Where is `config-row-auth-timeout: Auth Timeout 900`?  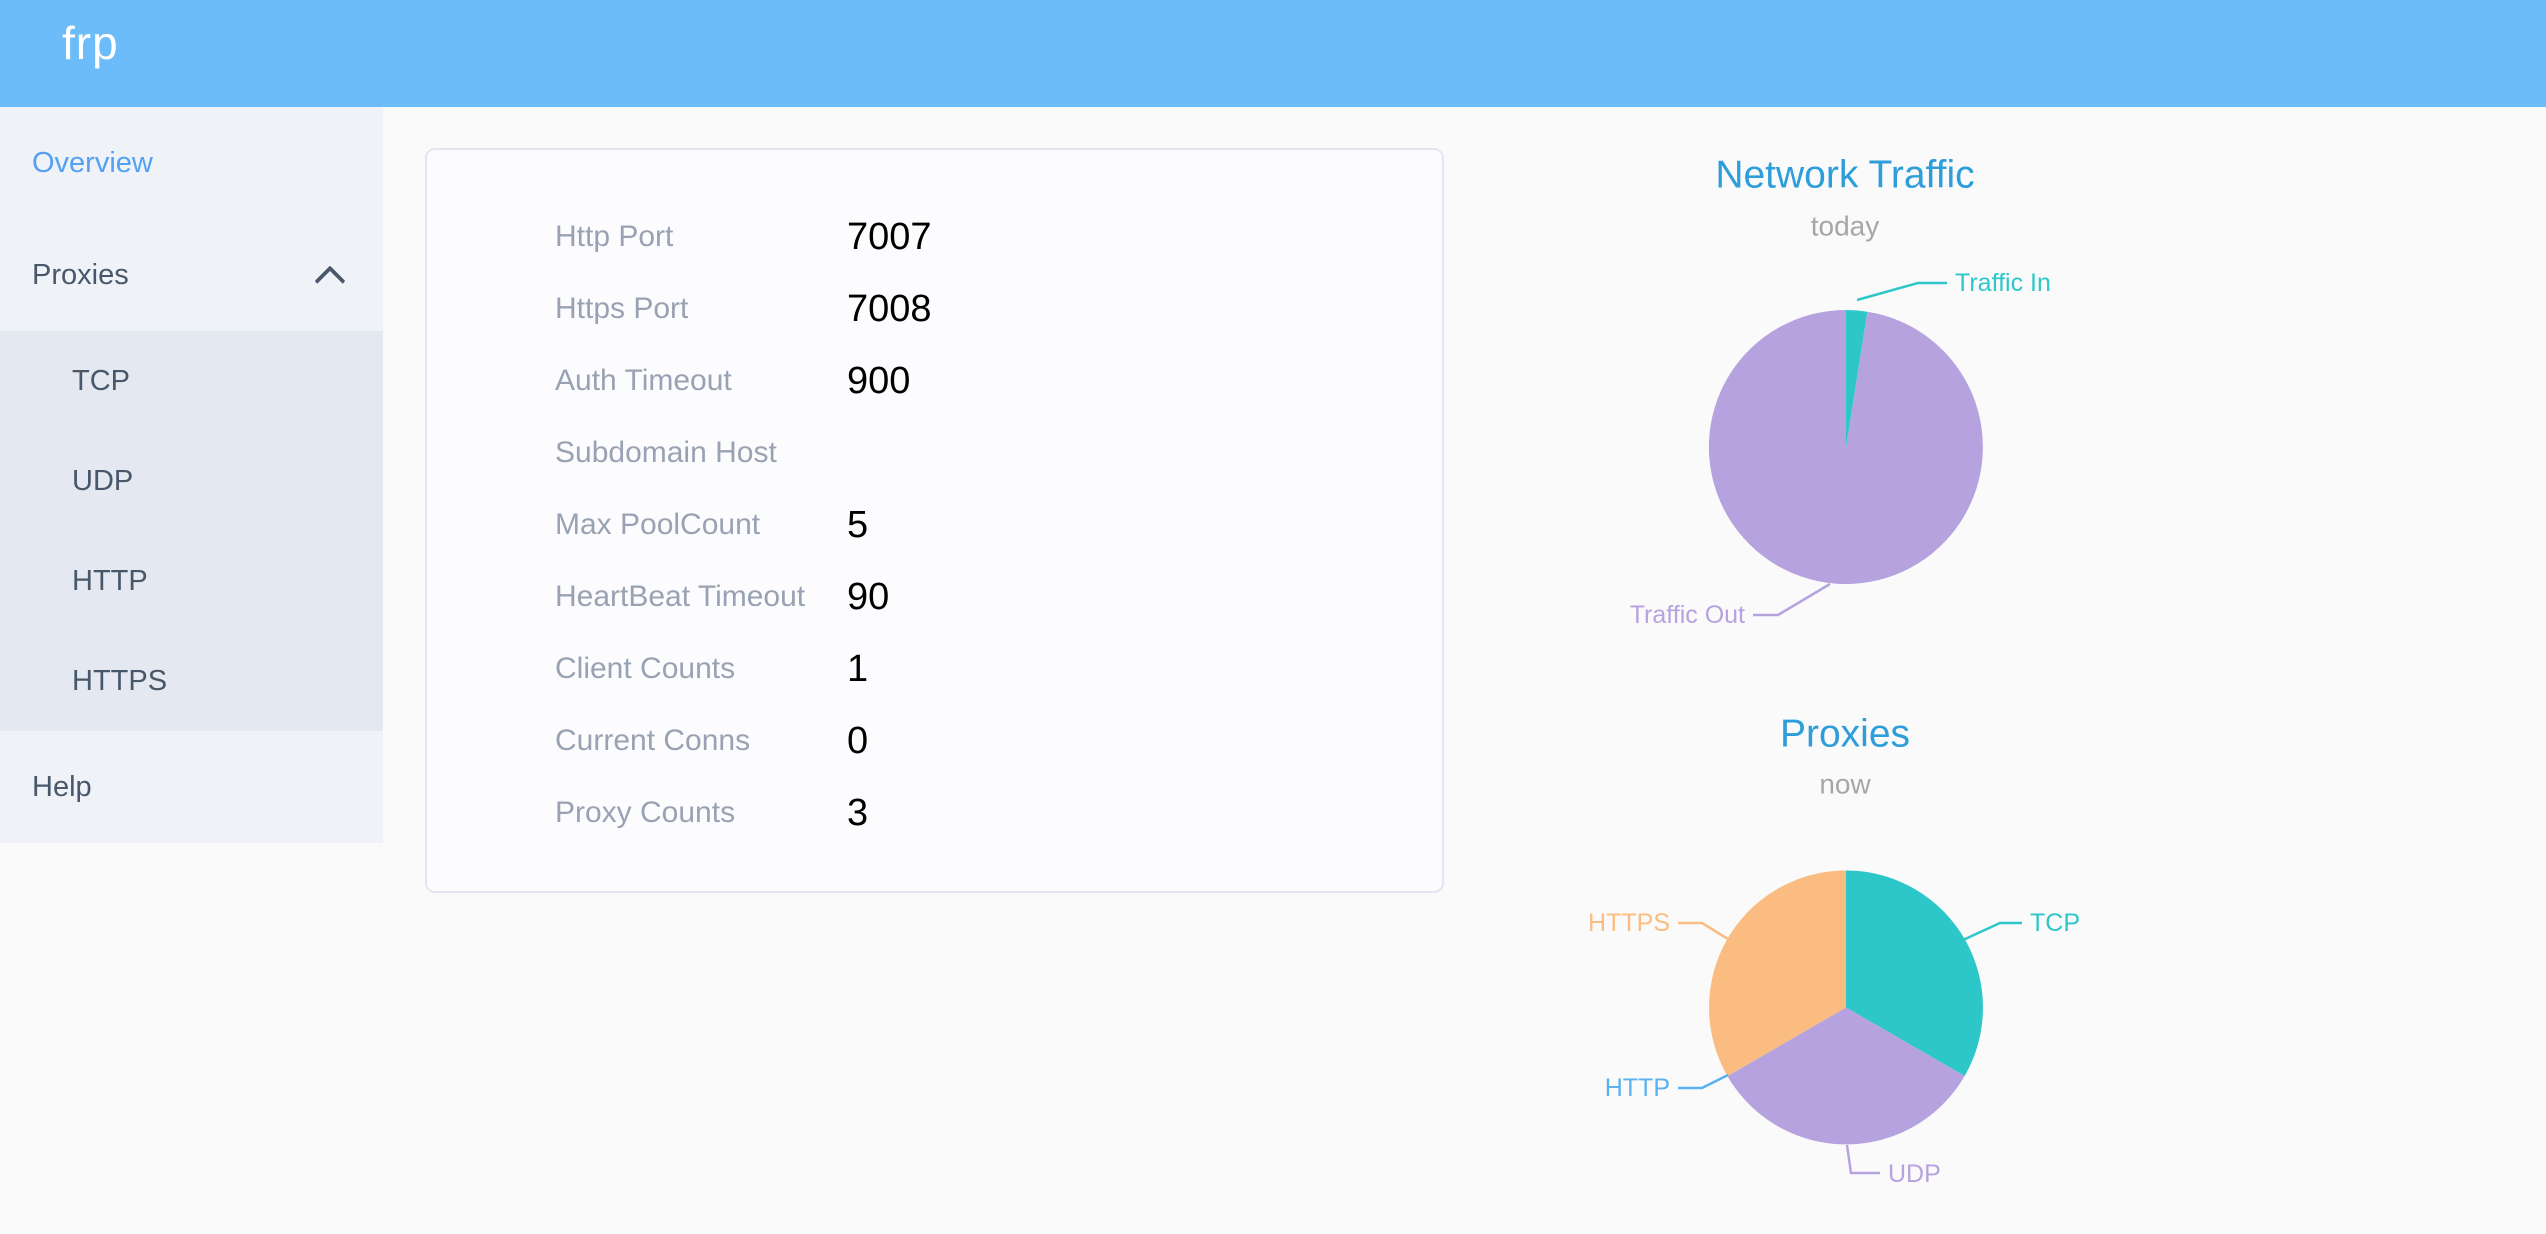 config-row-auth-timeout: Auth Timeout 900 is located at coordinates (934, 381).